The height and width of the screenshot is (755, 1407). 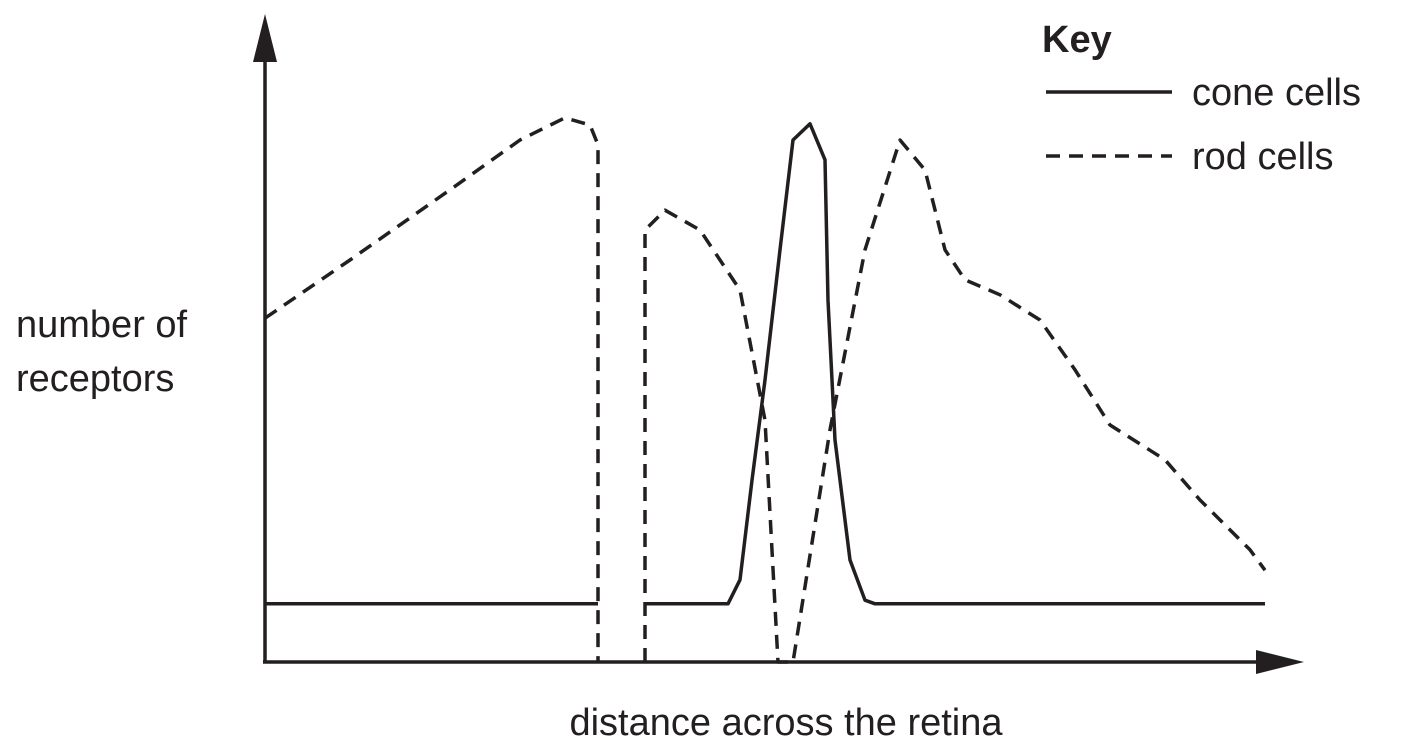 What do you see at coordinates (102, 352) in the screenshot?
I see `y-axis-label: number of receptors` at bounding box center [102, 352].